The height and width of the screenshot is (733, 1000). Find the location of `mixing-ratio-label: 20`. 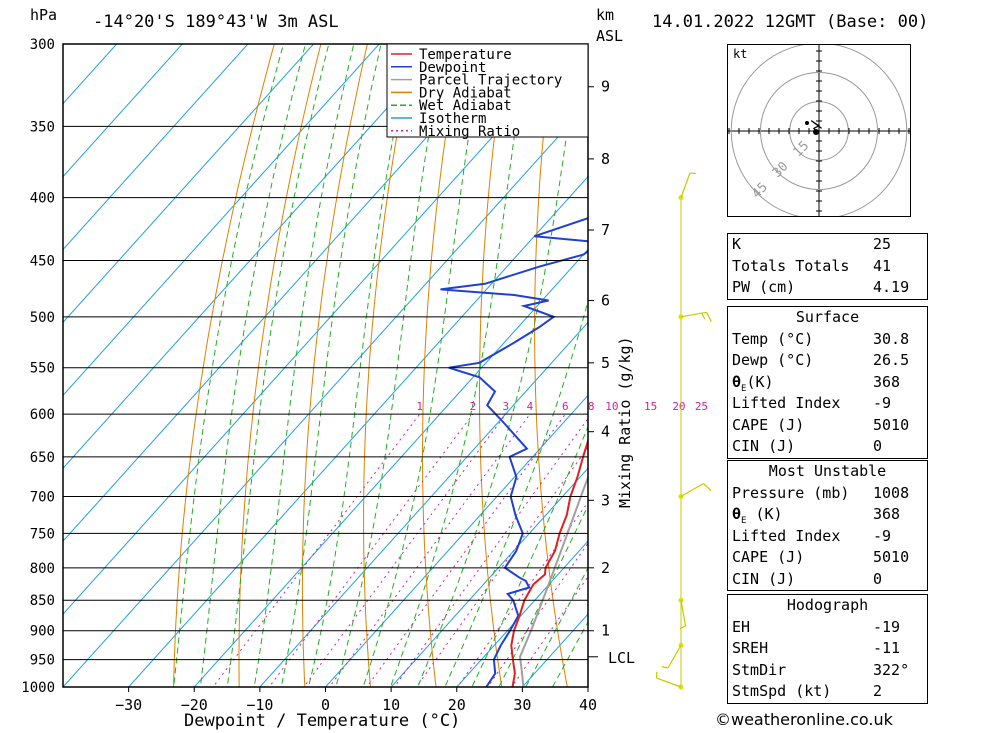

mixing-ratio-label: 20 is located at coordinates (678, 406).